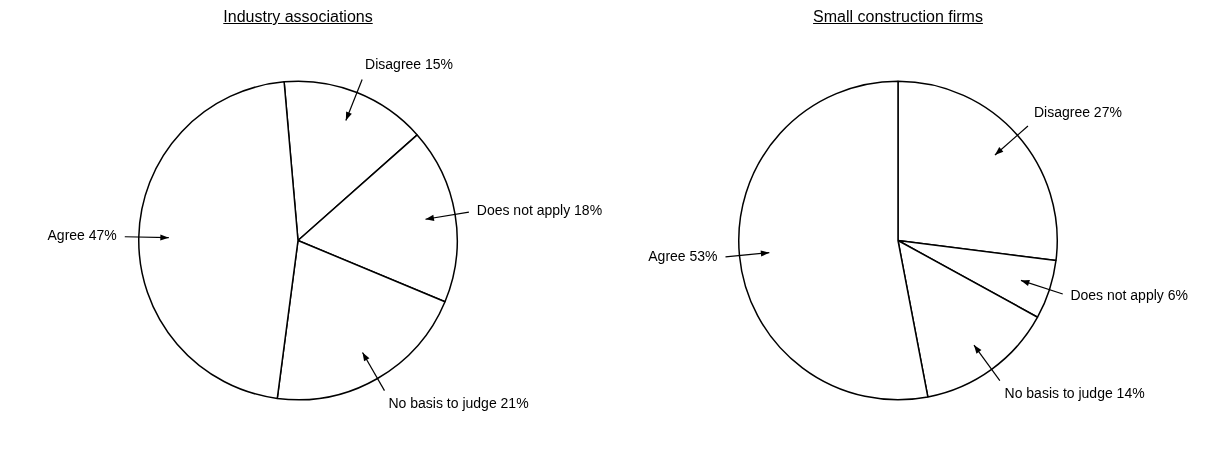  I want to click on chart-title: Industry associations, so click(298, 17).